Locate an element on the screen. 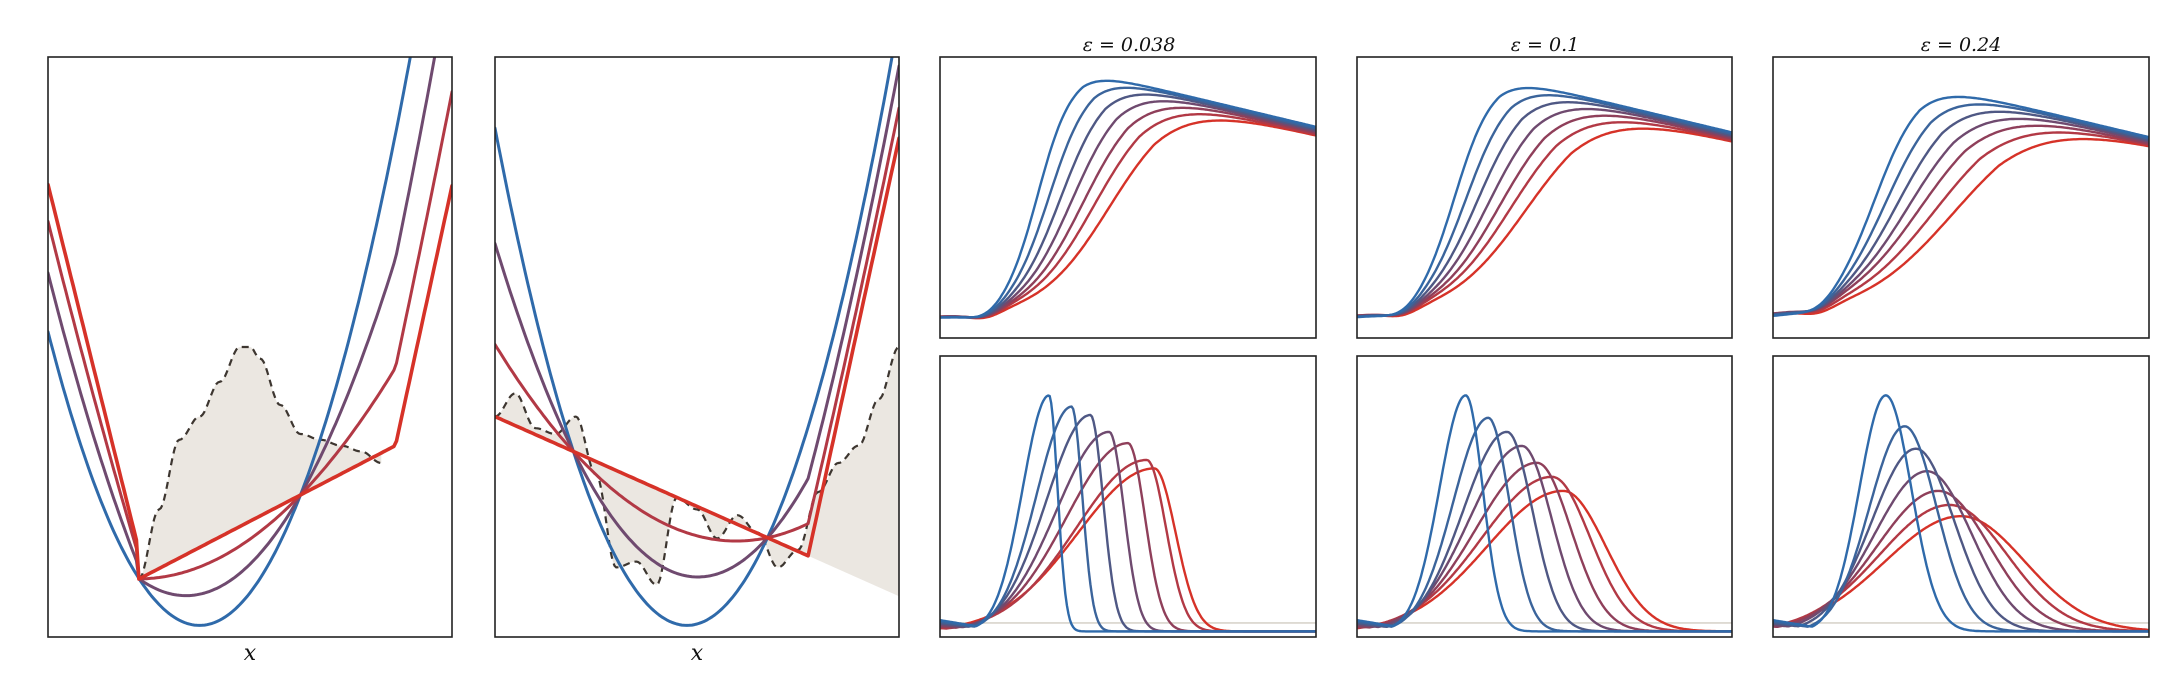 The height and width of the screenshot is (674, 2166). panel-eps-01-bottom is located at coordinates (1544, 496).